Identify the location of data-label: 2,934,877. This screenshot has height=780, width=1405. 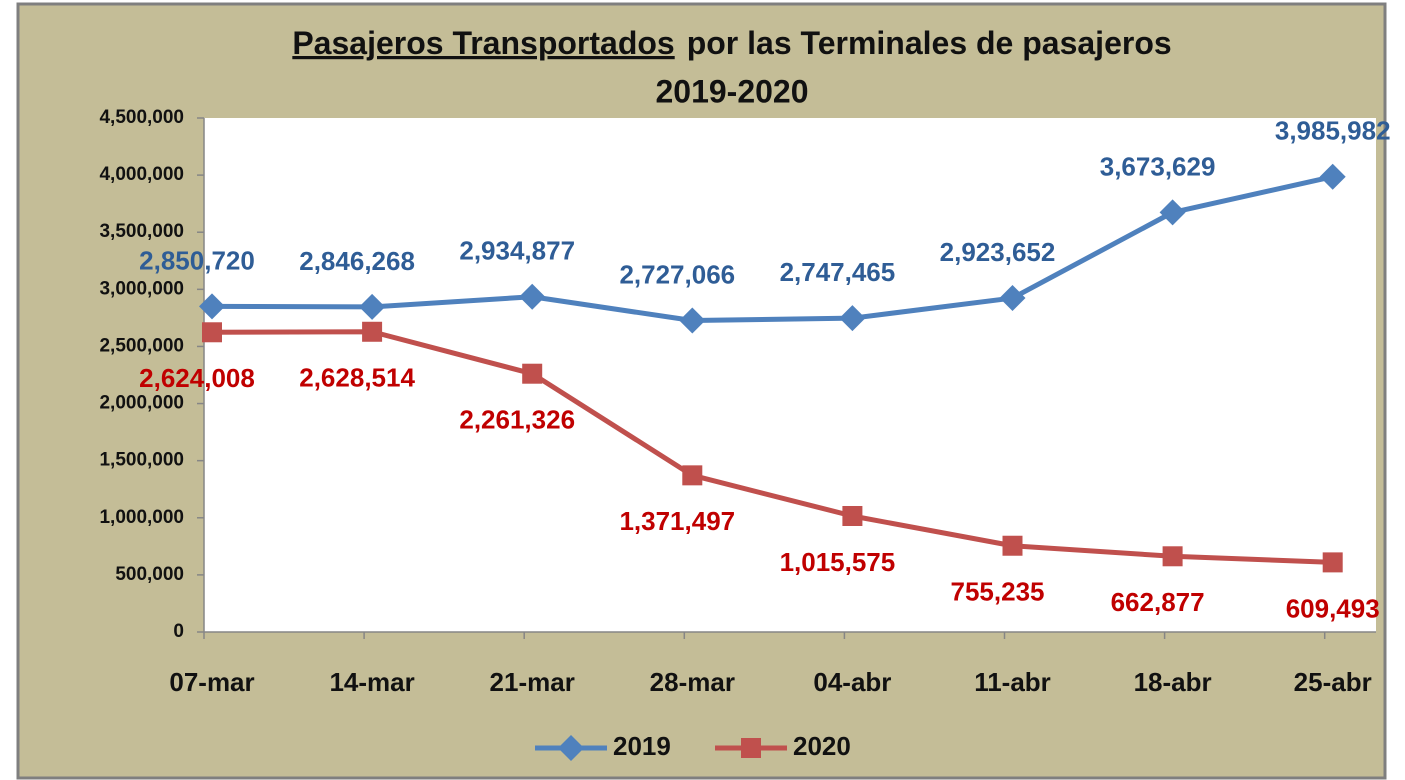
(517, 251).